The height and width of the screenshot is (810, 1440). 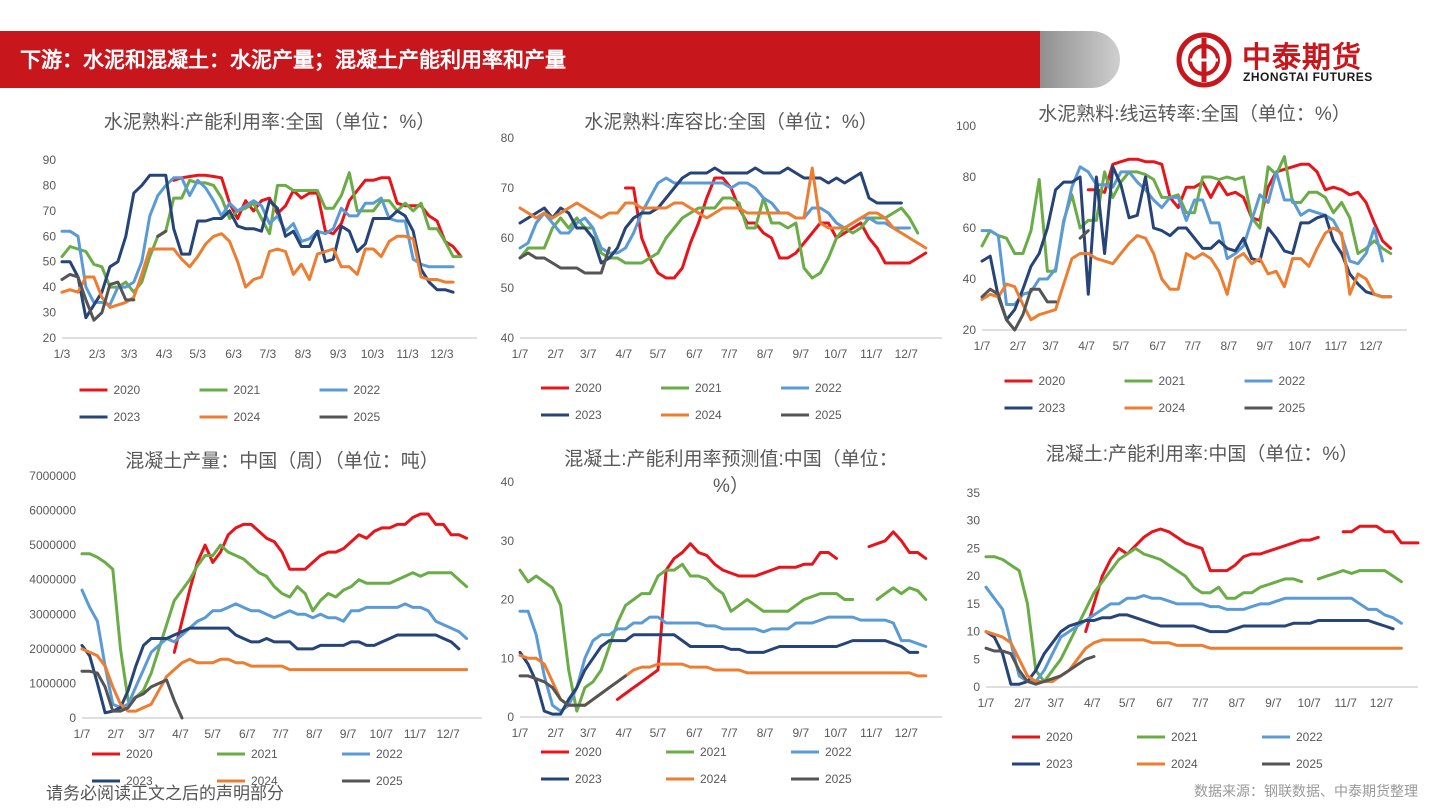 I want to click on series-line-2020, so click(x=317, y=216).